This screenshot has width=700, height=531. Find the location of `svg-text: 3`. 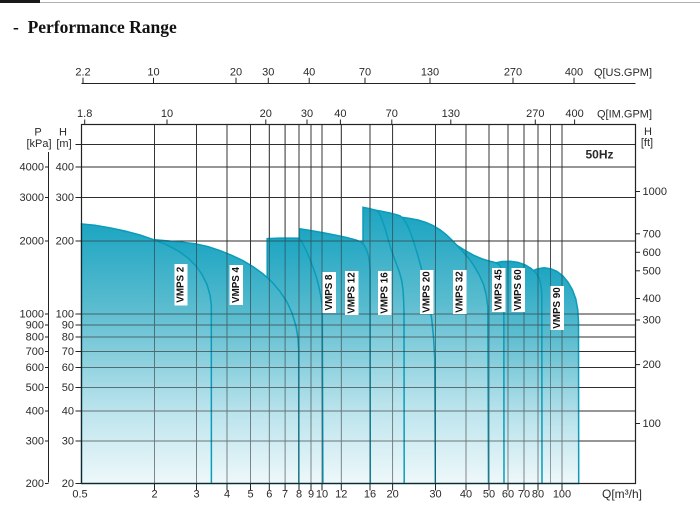

svg-text: 3 is located at coordinates (196, 495).